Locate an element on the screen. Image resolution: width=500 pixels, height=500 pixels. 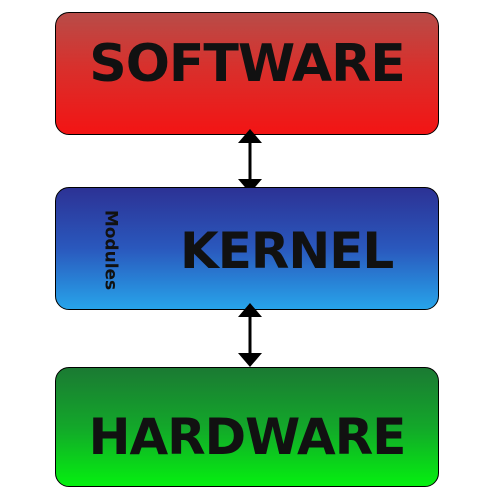
software-label: SOFTWARE is located at coordinates (247, 63).